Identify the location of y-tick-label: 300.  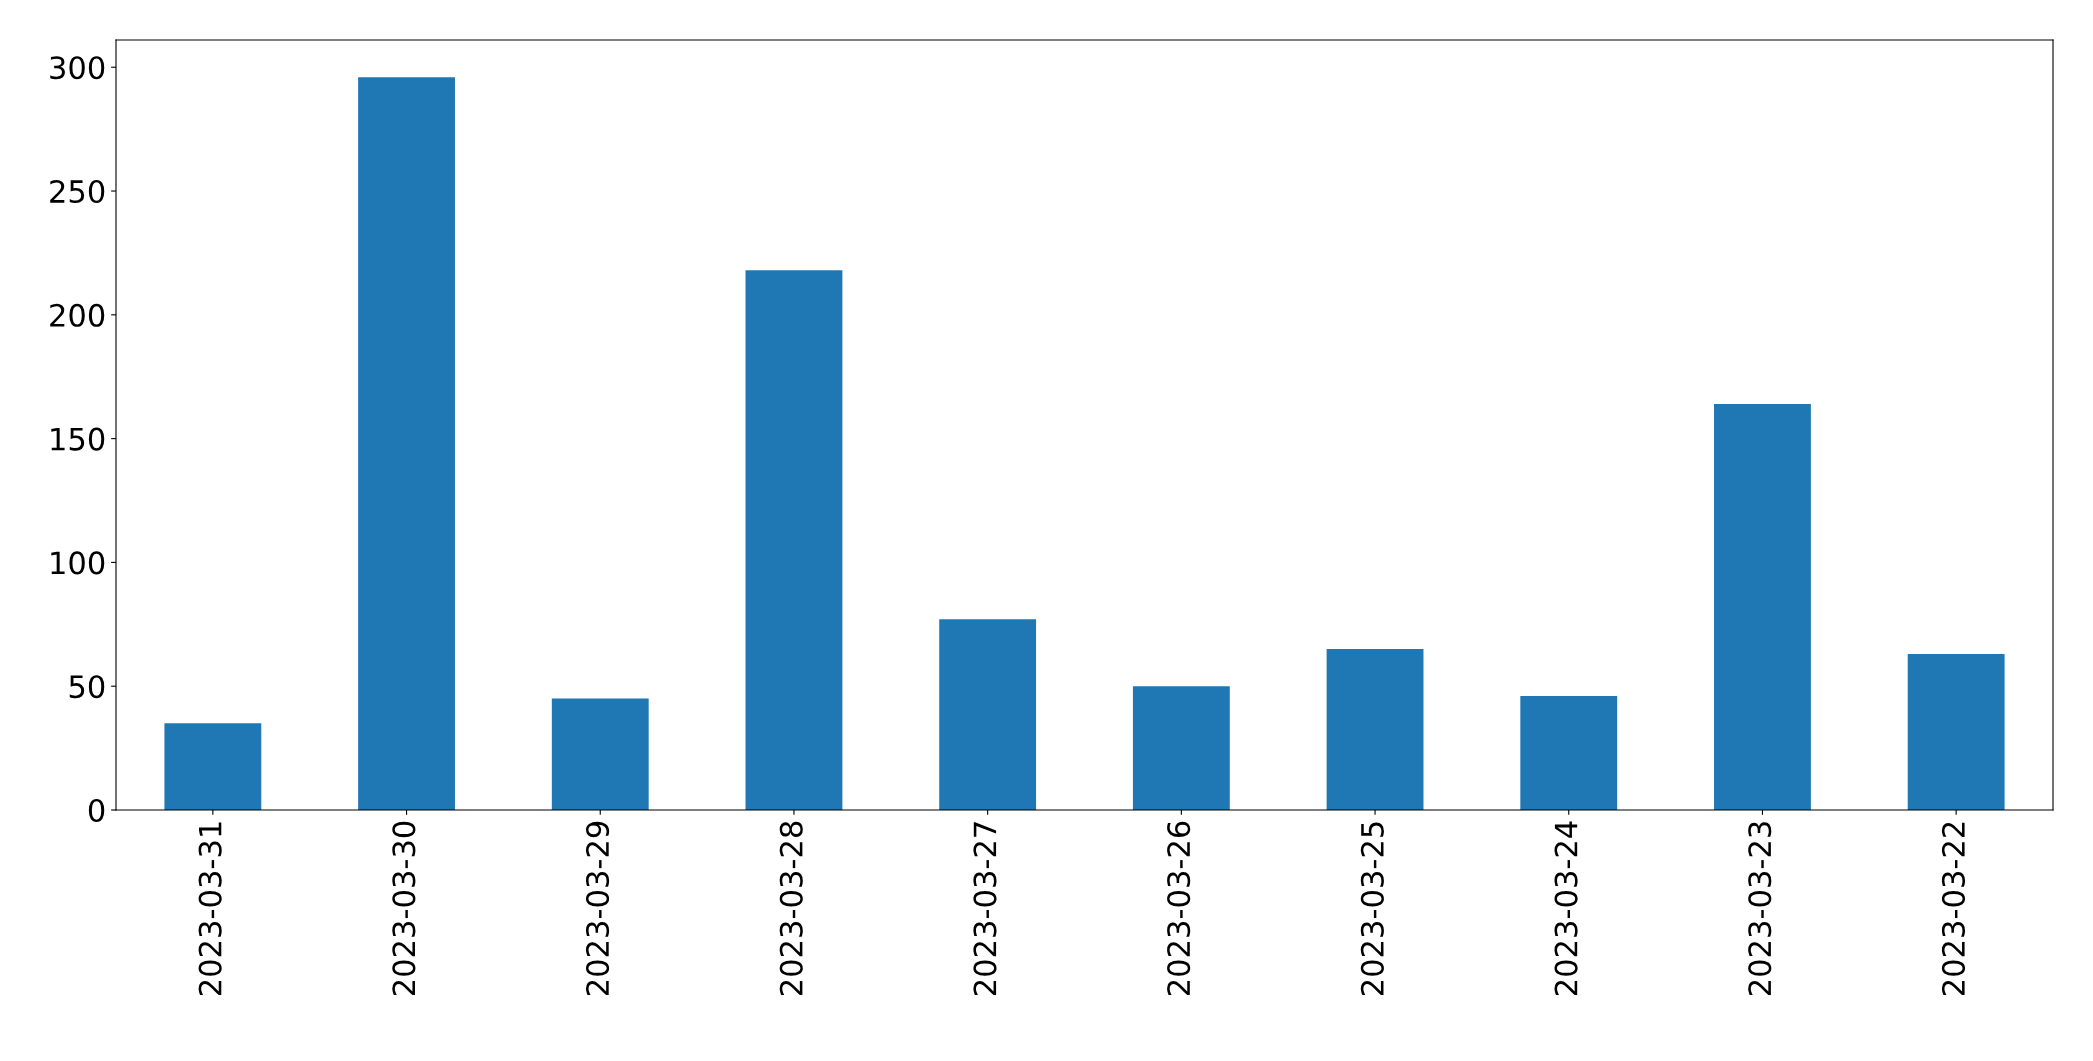
(77, 68).